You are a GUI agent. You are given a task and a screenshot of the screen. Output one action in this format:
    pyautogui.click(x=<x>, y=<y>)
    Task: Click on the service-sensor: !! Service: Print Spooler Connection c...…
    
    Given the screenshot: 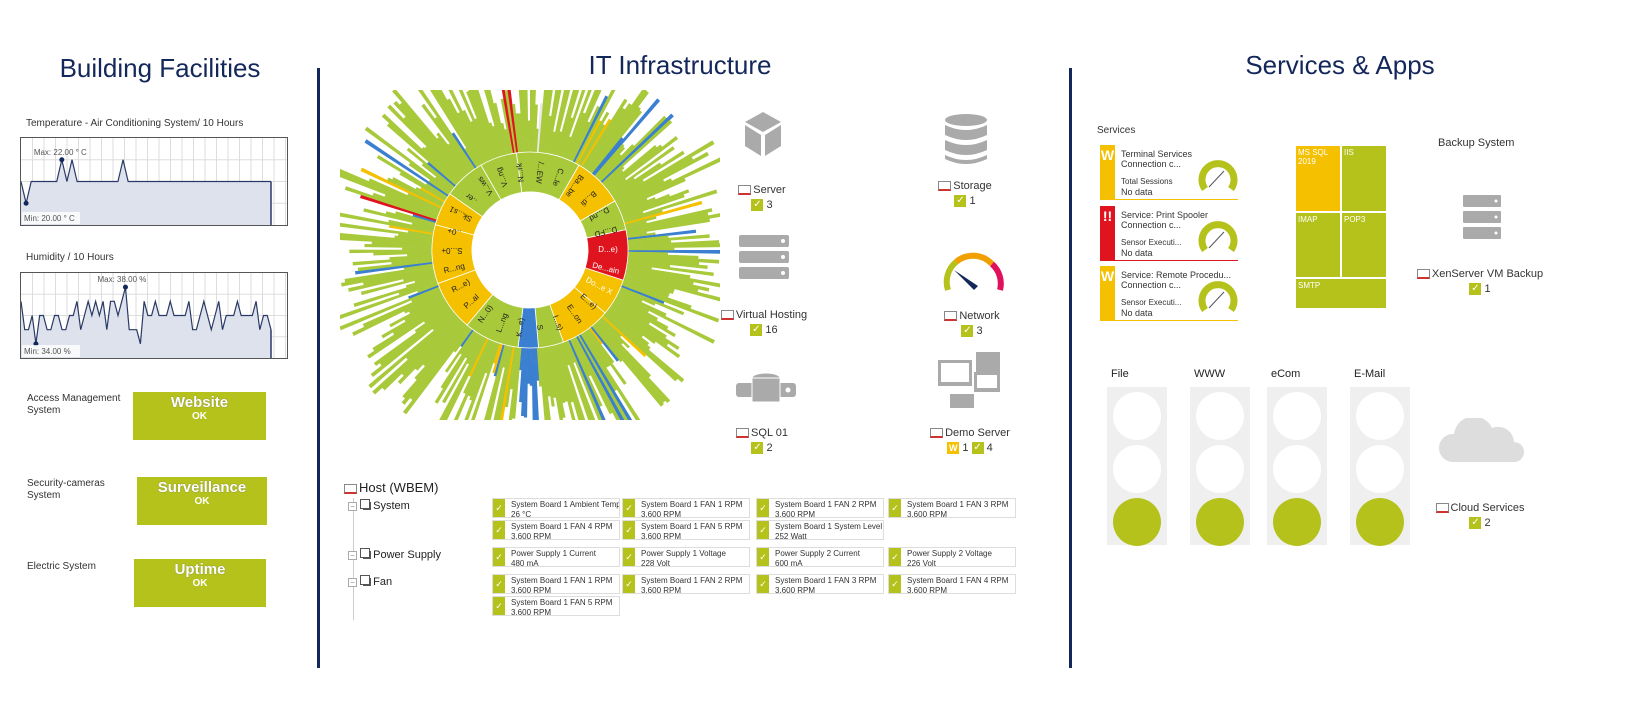 What is the action you would take?
    pyautogui.click(x=1169, y=233)
    